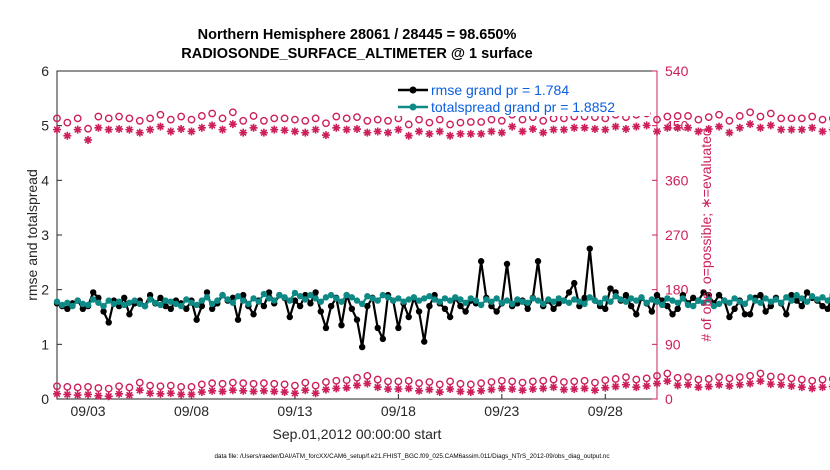  What do you see at coordinates (413, 107) in the screenshot?
I see `legend-spread-marker` at bounding box center [413, 107].